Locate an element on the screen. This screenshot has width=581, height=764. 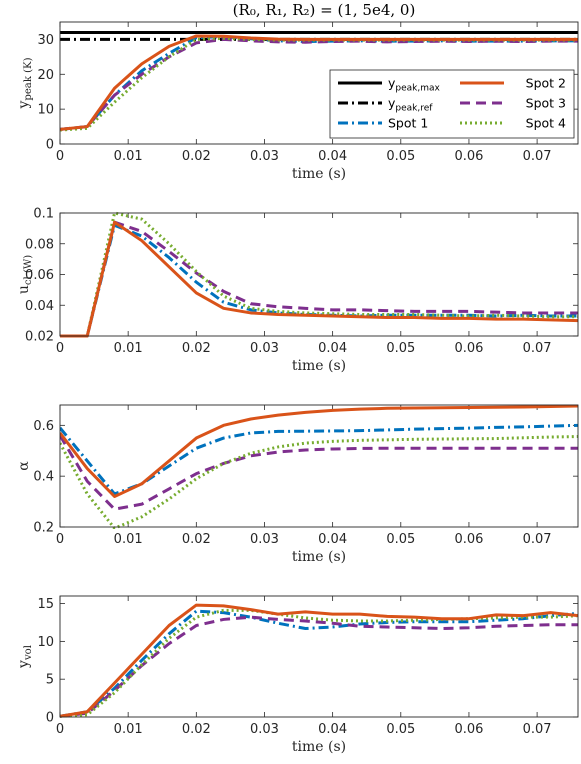
legend-box is located at coordinates (452, 104).